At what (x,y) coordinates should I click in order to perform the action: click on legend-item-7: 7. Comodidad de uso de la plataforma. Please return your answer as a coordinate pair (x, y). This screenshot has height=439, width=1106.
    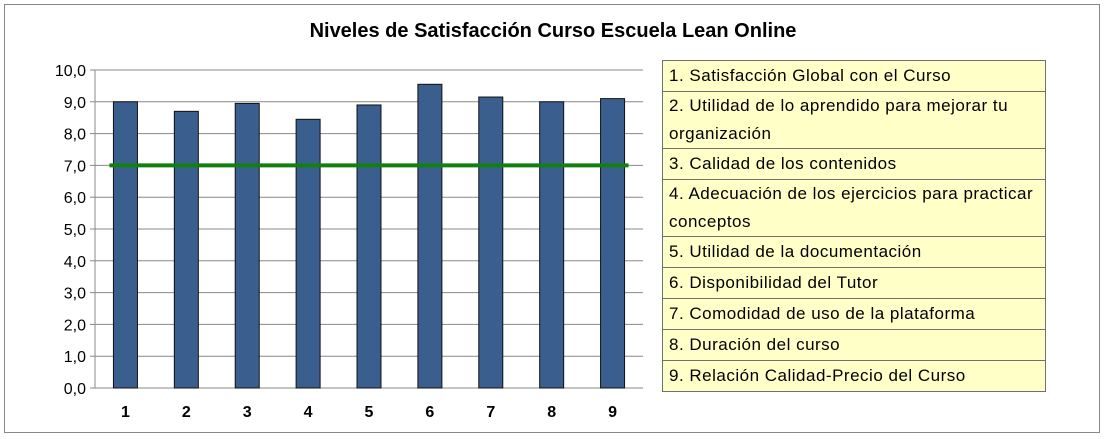
    Looking at the image, I should click on (854, 314).